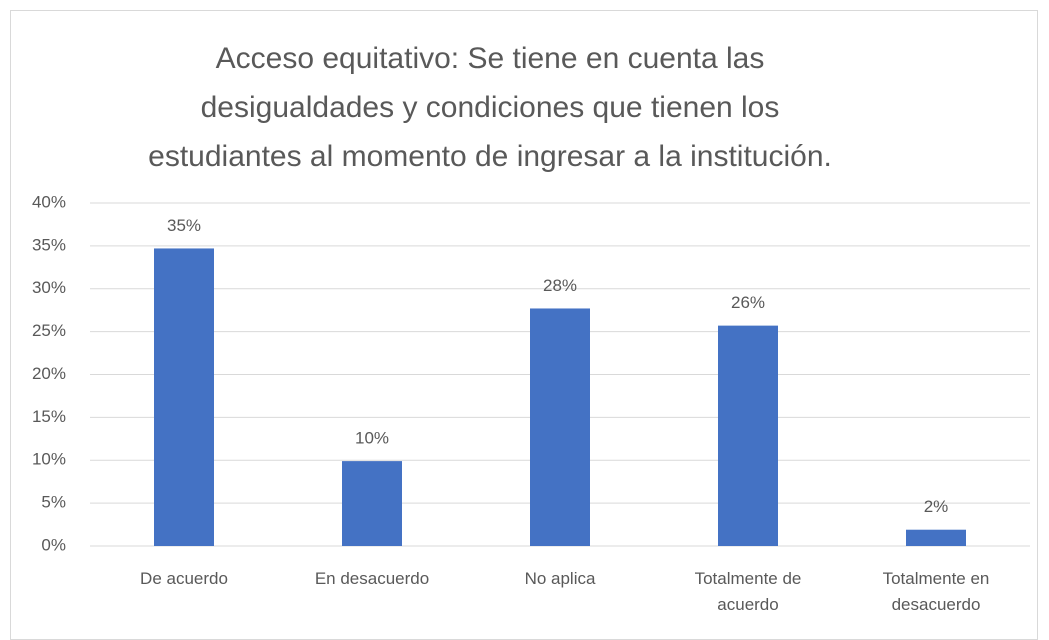 The width and height of the screenshot is (1049, 640). Describe the element at coordinates (748, 302) in the screenshot. I see `data-label: 26%` at that location.